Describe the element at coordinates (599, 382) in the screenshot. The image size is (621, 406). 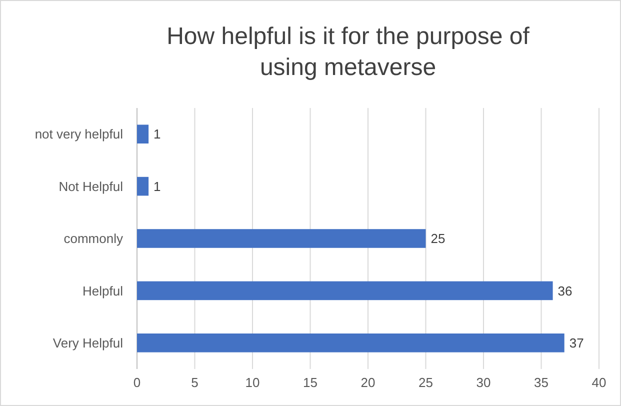
I see `x-tick-label: 40` at that location.